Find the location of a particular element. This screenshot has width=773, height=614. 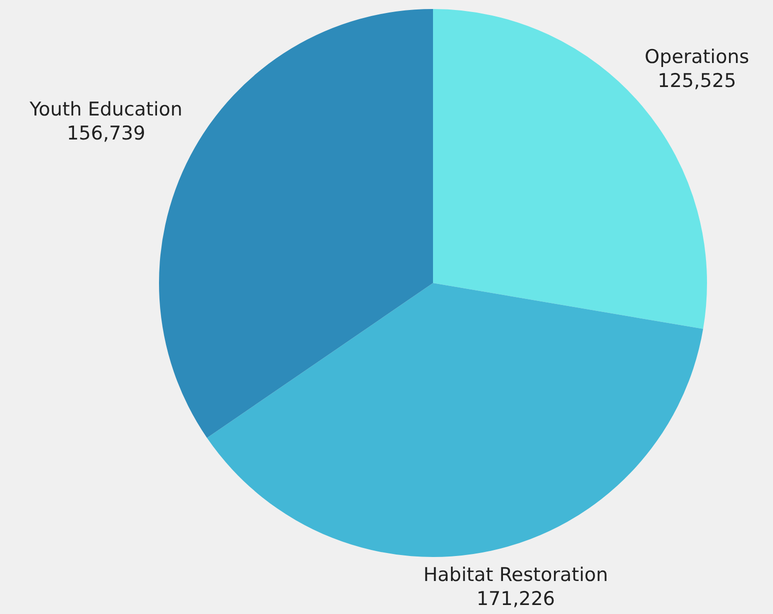

slice-label: Youth Education is located at coordinates (105, 109).